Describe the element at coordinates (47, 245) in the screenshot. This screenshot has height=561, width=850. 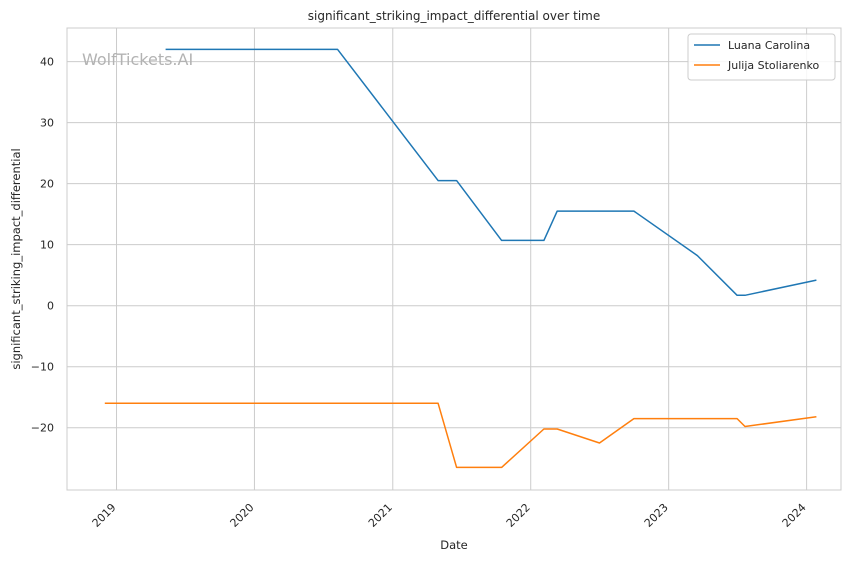
I see `y-tick-label: 10` at that location.